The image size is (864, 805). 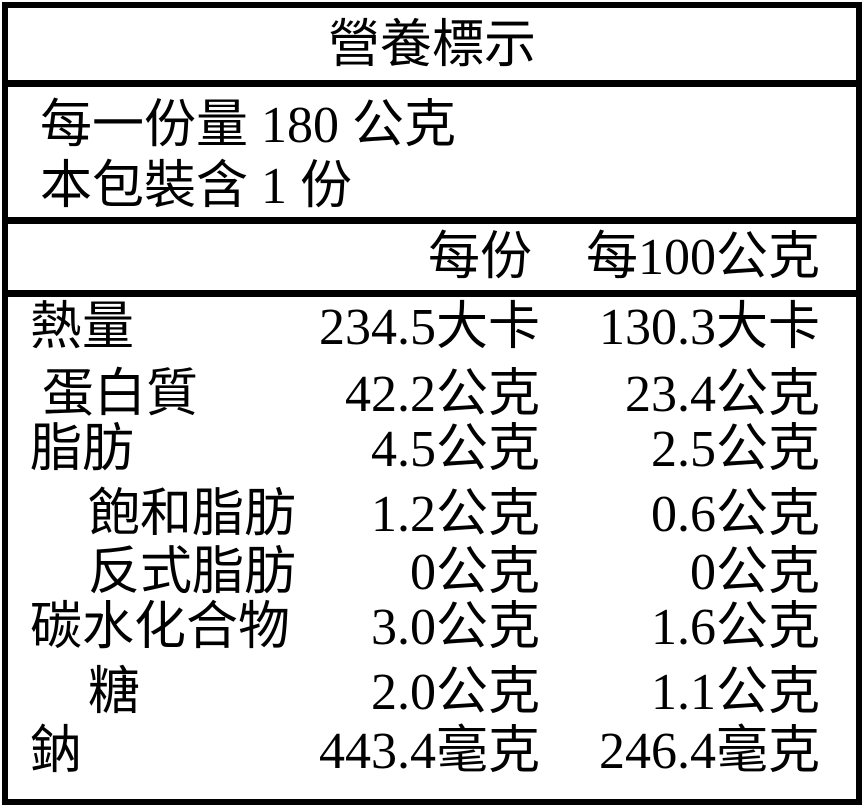 What do you see at coordinates (429, 751) in the screenshot?
I see `nutrient-per-serving: 443.4毫克` at bounding box center [429, 751].